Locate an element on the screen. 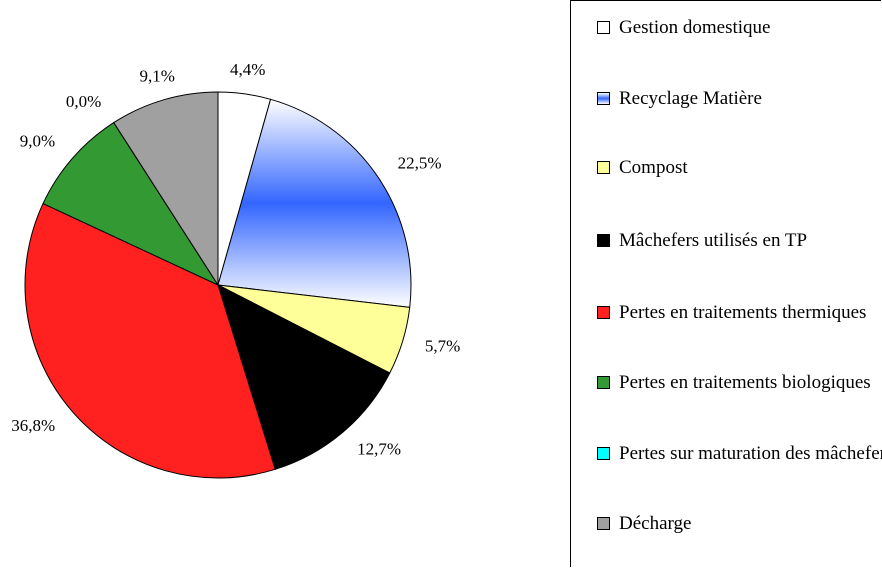 The height and width of the screenshot is (569, 882). legend-item: Pertes en traitements biologiques is located at coordinates (739, 383).